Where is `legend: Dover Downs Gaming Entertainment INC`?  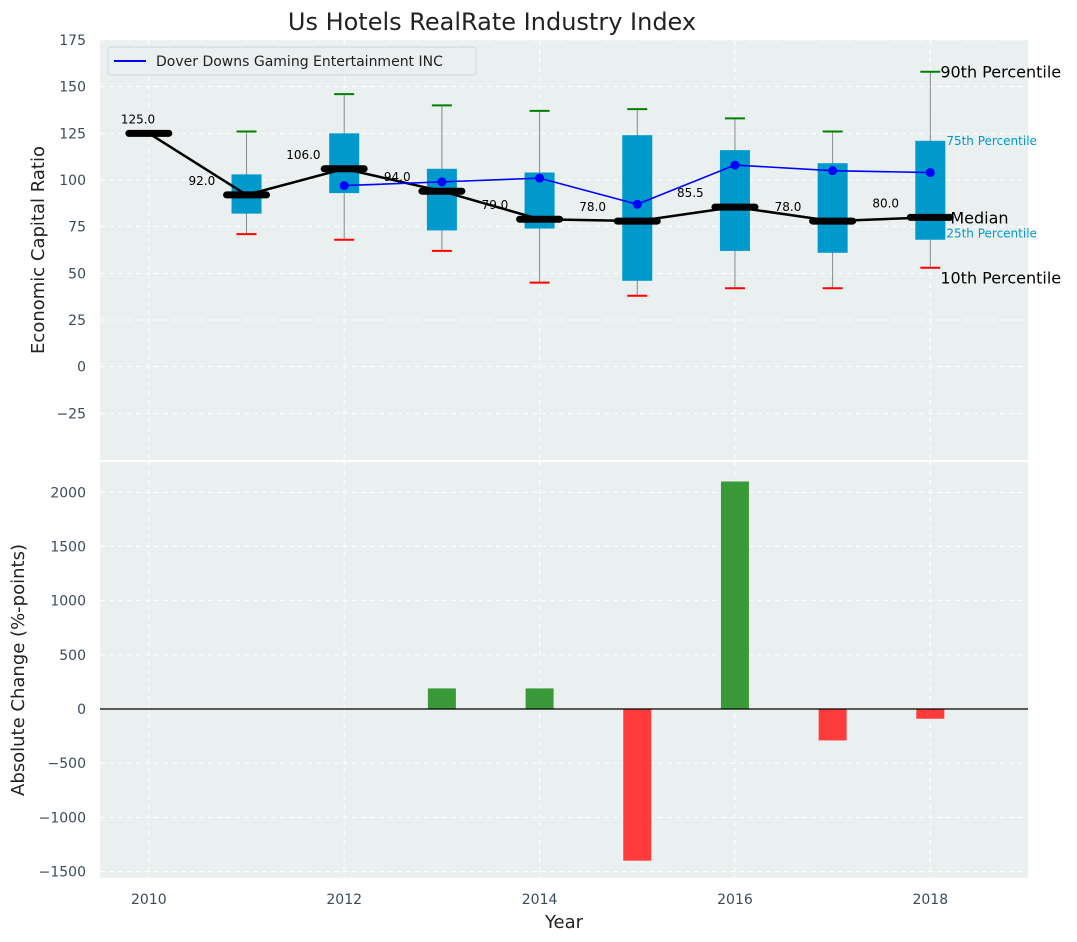
legend: Dover Downs Gaming Entertainment INC is located at coordinates (292, 61).